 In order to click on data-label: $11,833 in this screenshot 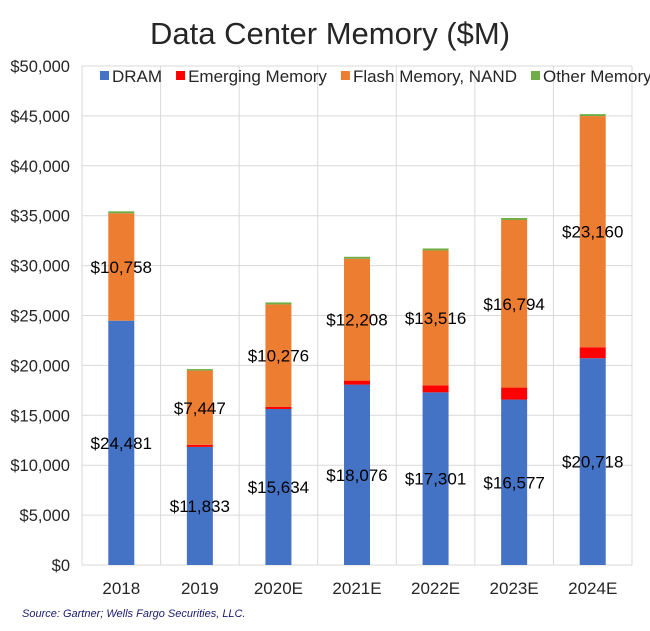, I will do `click(200, 506)`.